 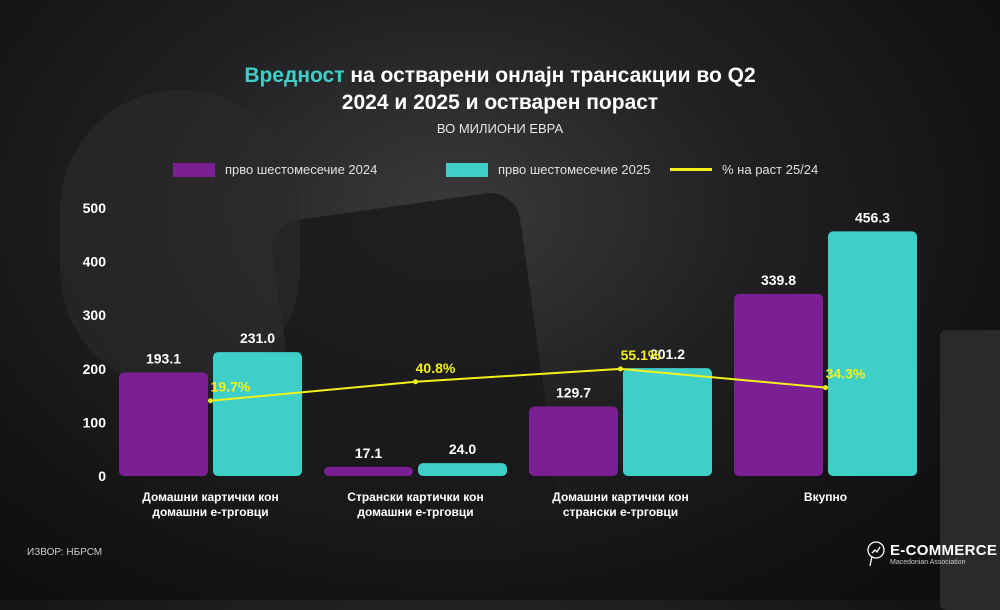 What do you see at coordinates (95, 262) in the screenshot?
I see `y-tick-label: 400` at bounding box center [95, 262].